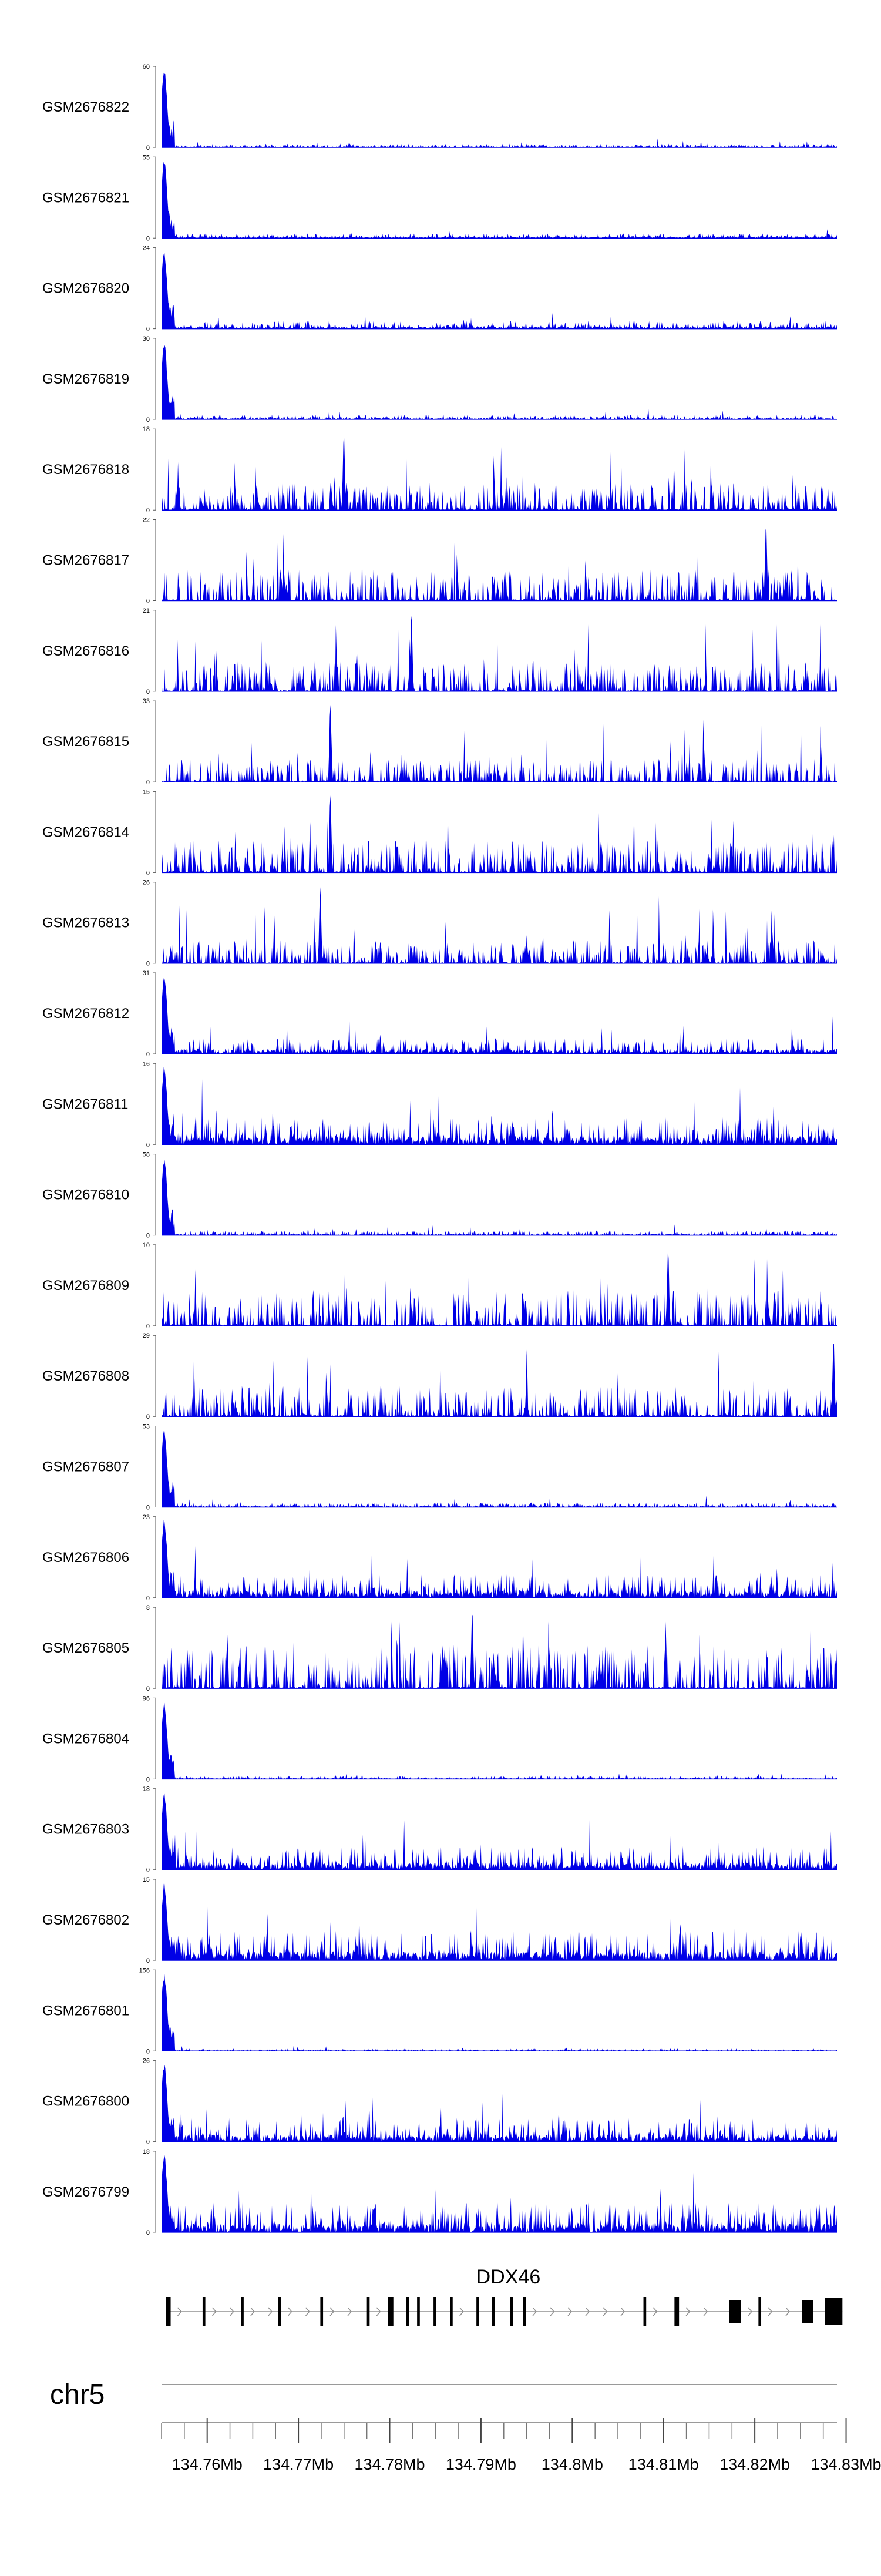 The image size is (881, 2576). What do you see at coordinates (440, 652) in the screenshot?
I see `track-GSM2676816: GSM2676816 21 0` at bounding box center [440, 652].